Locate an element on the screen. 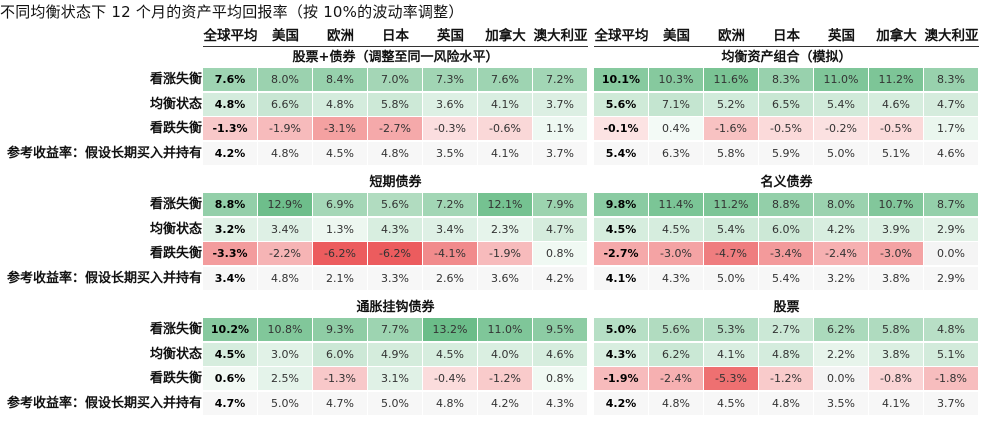 This screenshot has height=428, width=1000. heatmap-cell: 8.3% is located at coordinates (786, 79).